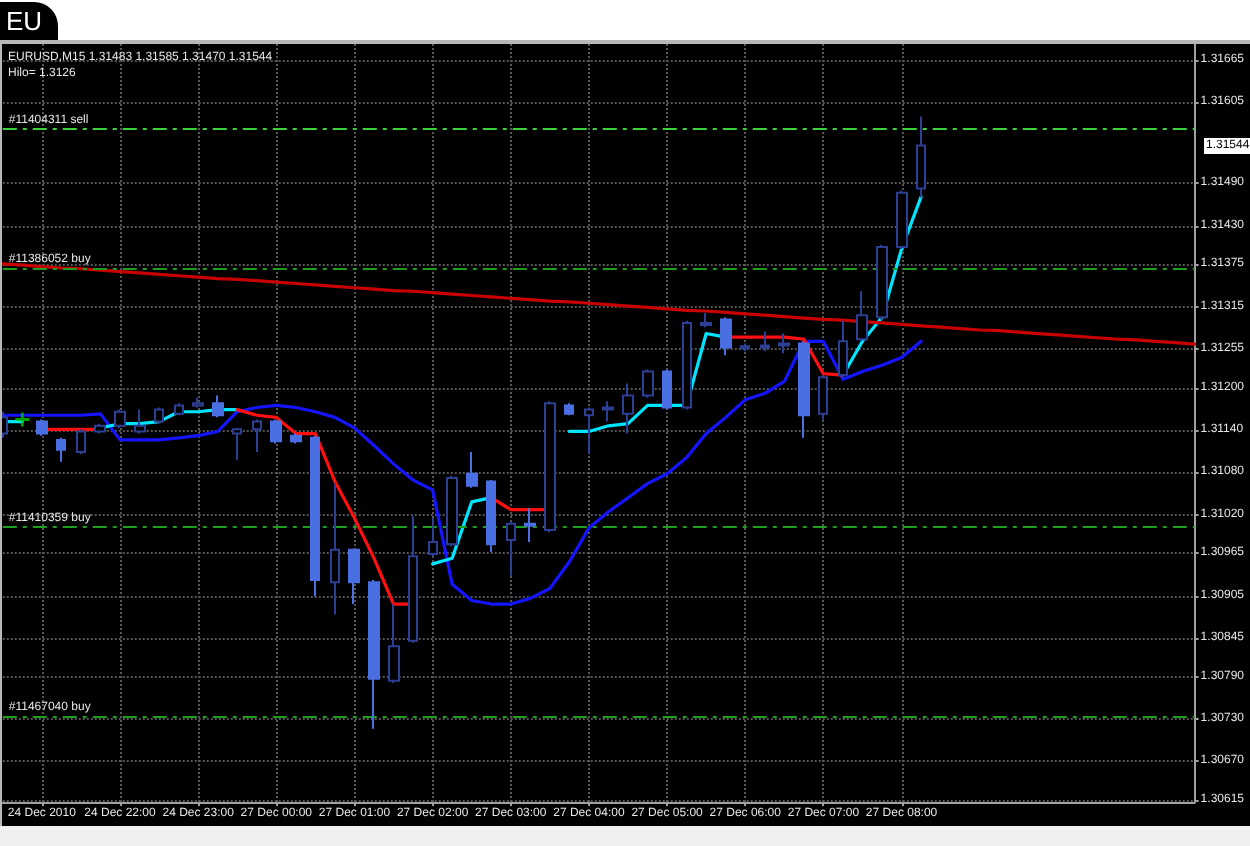 The image size is (1250, 846). Describe the element at coordinates (599, 304) in the screenshot. I see `line-series` at that location.